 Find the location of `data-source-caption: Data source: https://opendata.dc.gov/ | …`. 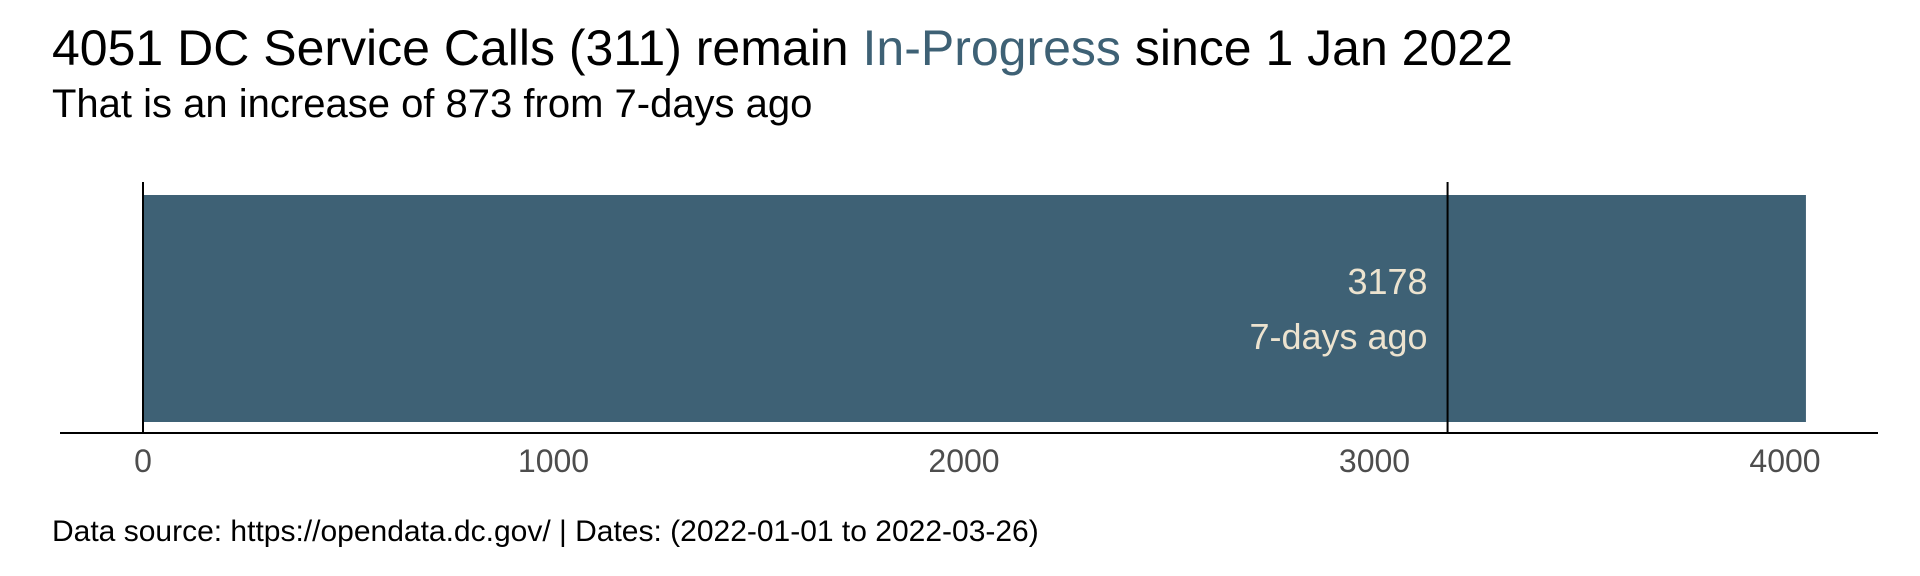

data-source-caption: Data source: https://opendata.dc.gov/ | … is located at coordinates (545, 531).